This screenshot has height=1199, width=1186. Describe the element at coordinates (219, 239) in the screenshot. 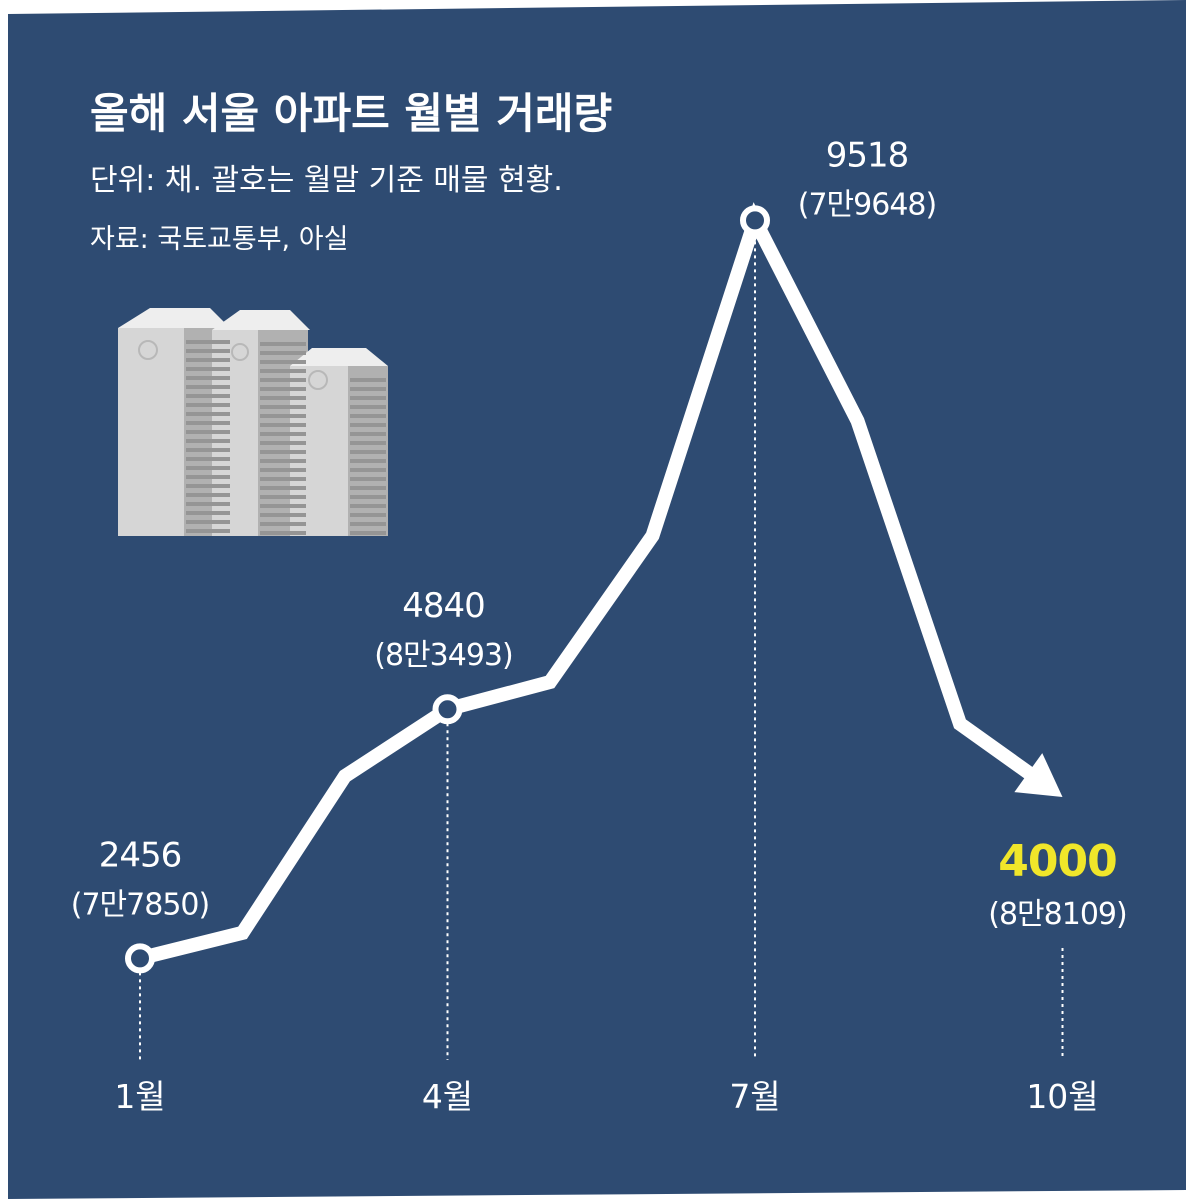

I see `chart-source: 자료: 국토교통부, 아실` at that location.